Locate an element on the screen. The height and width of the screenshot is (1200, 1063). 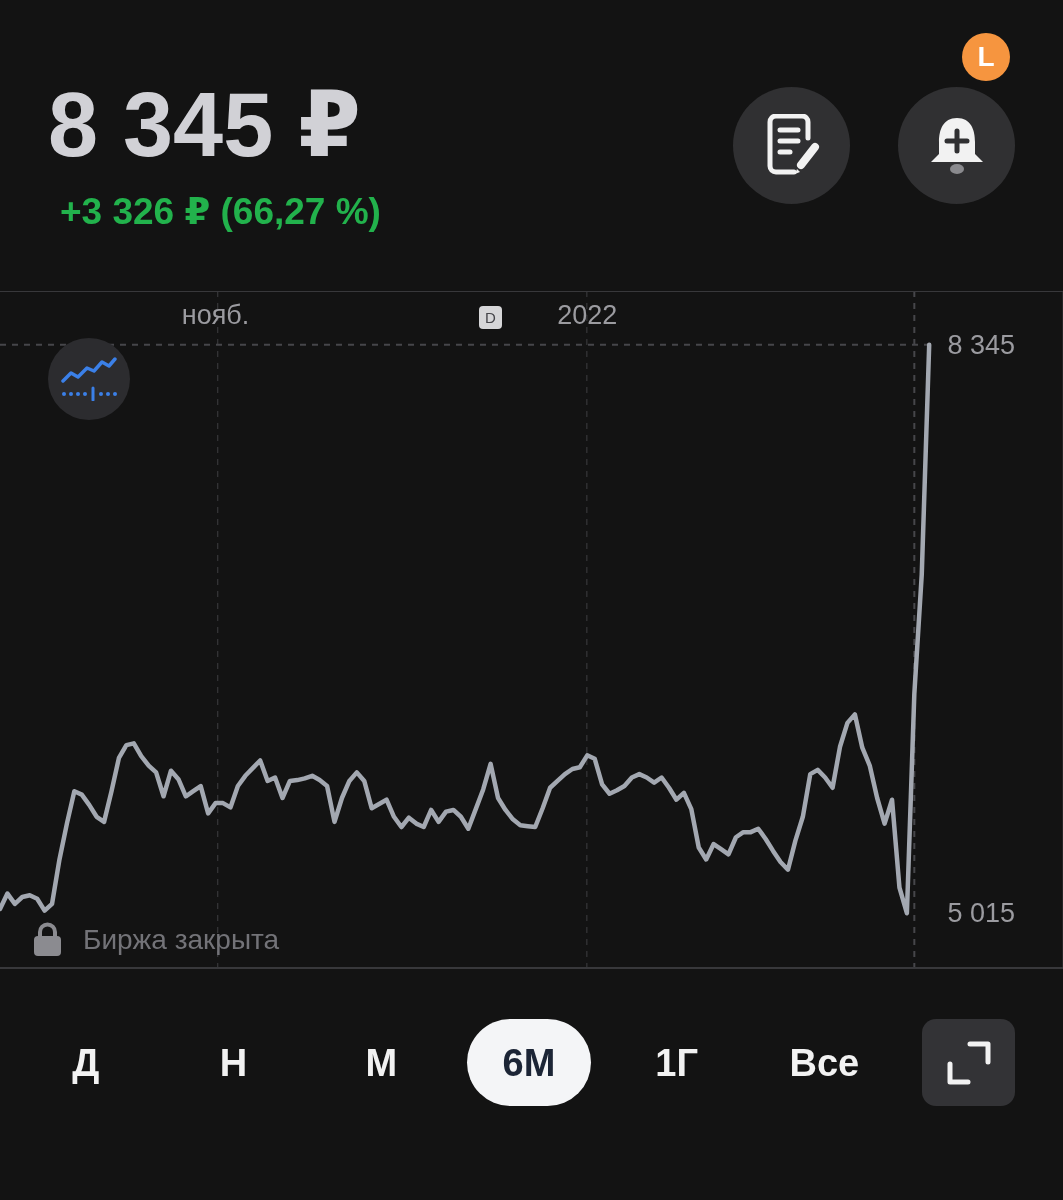
badge: L is located at coordinates (986, 57).